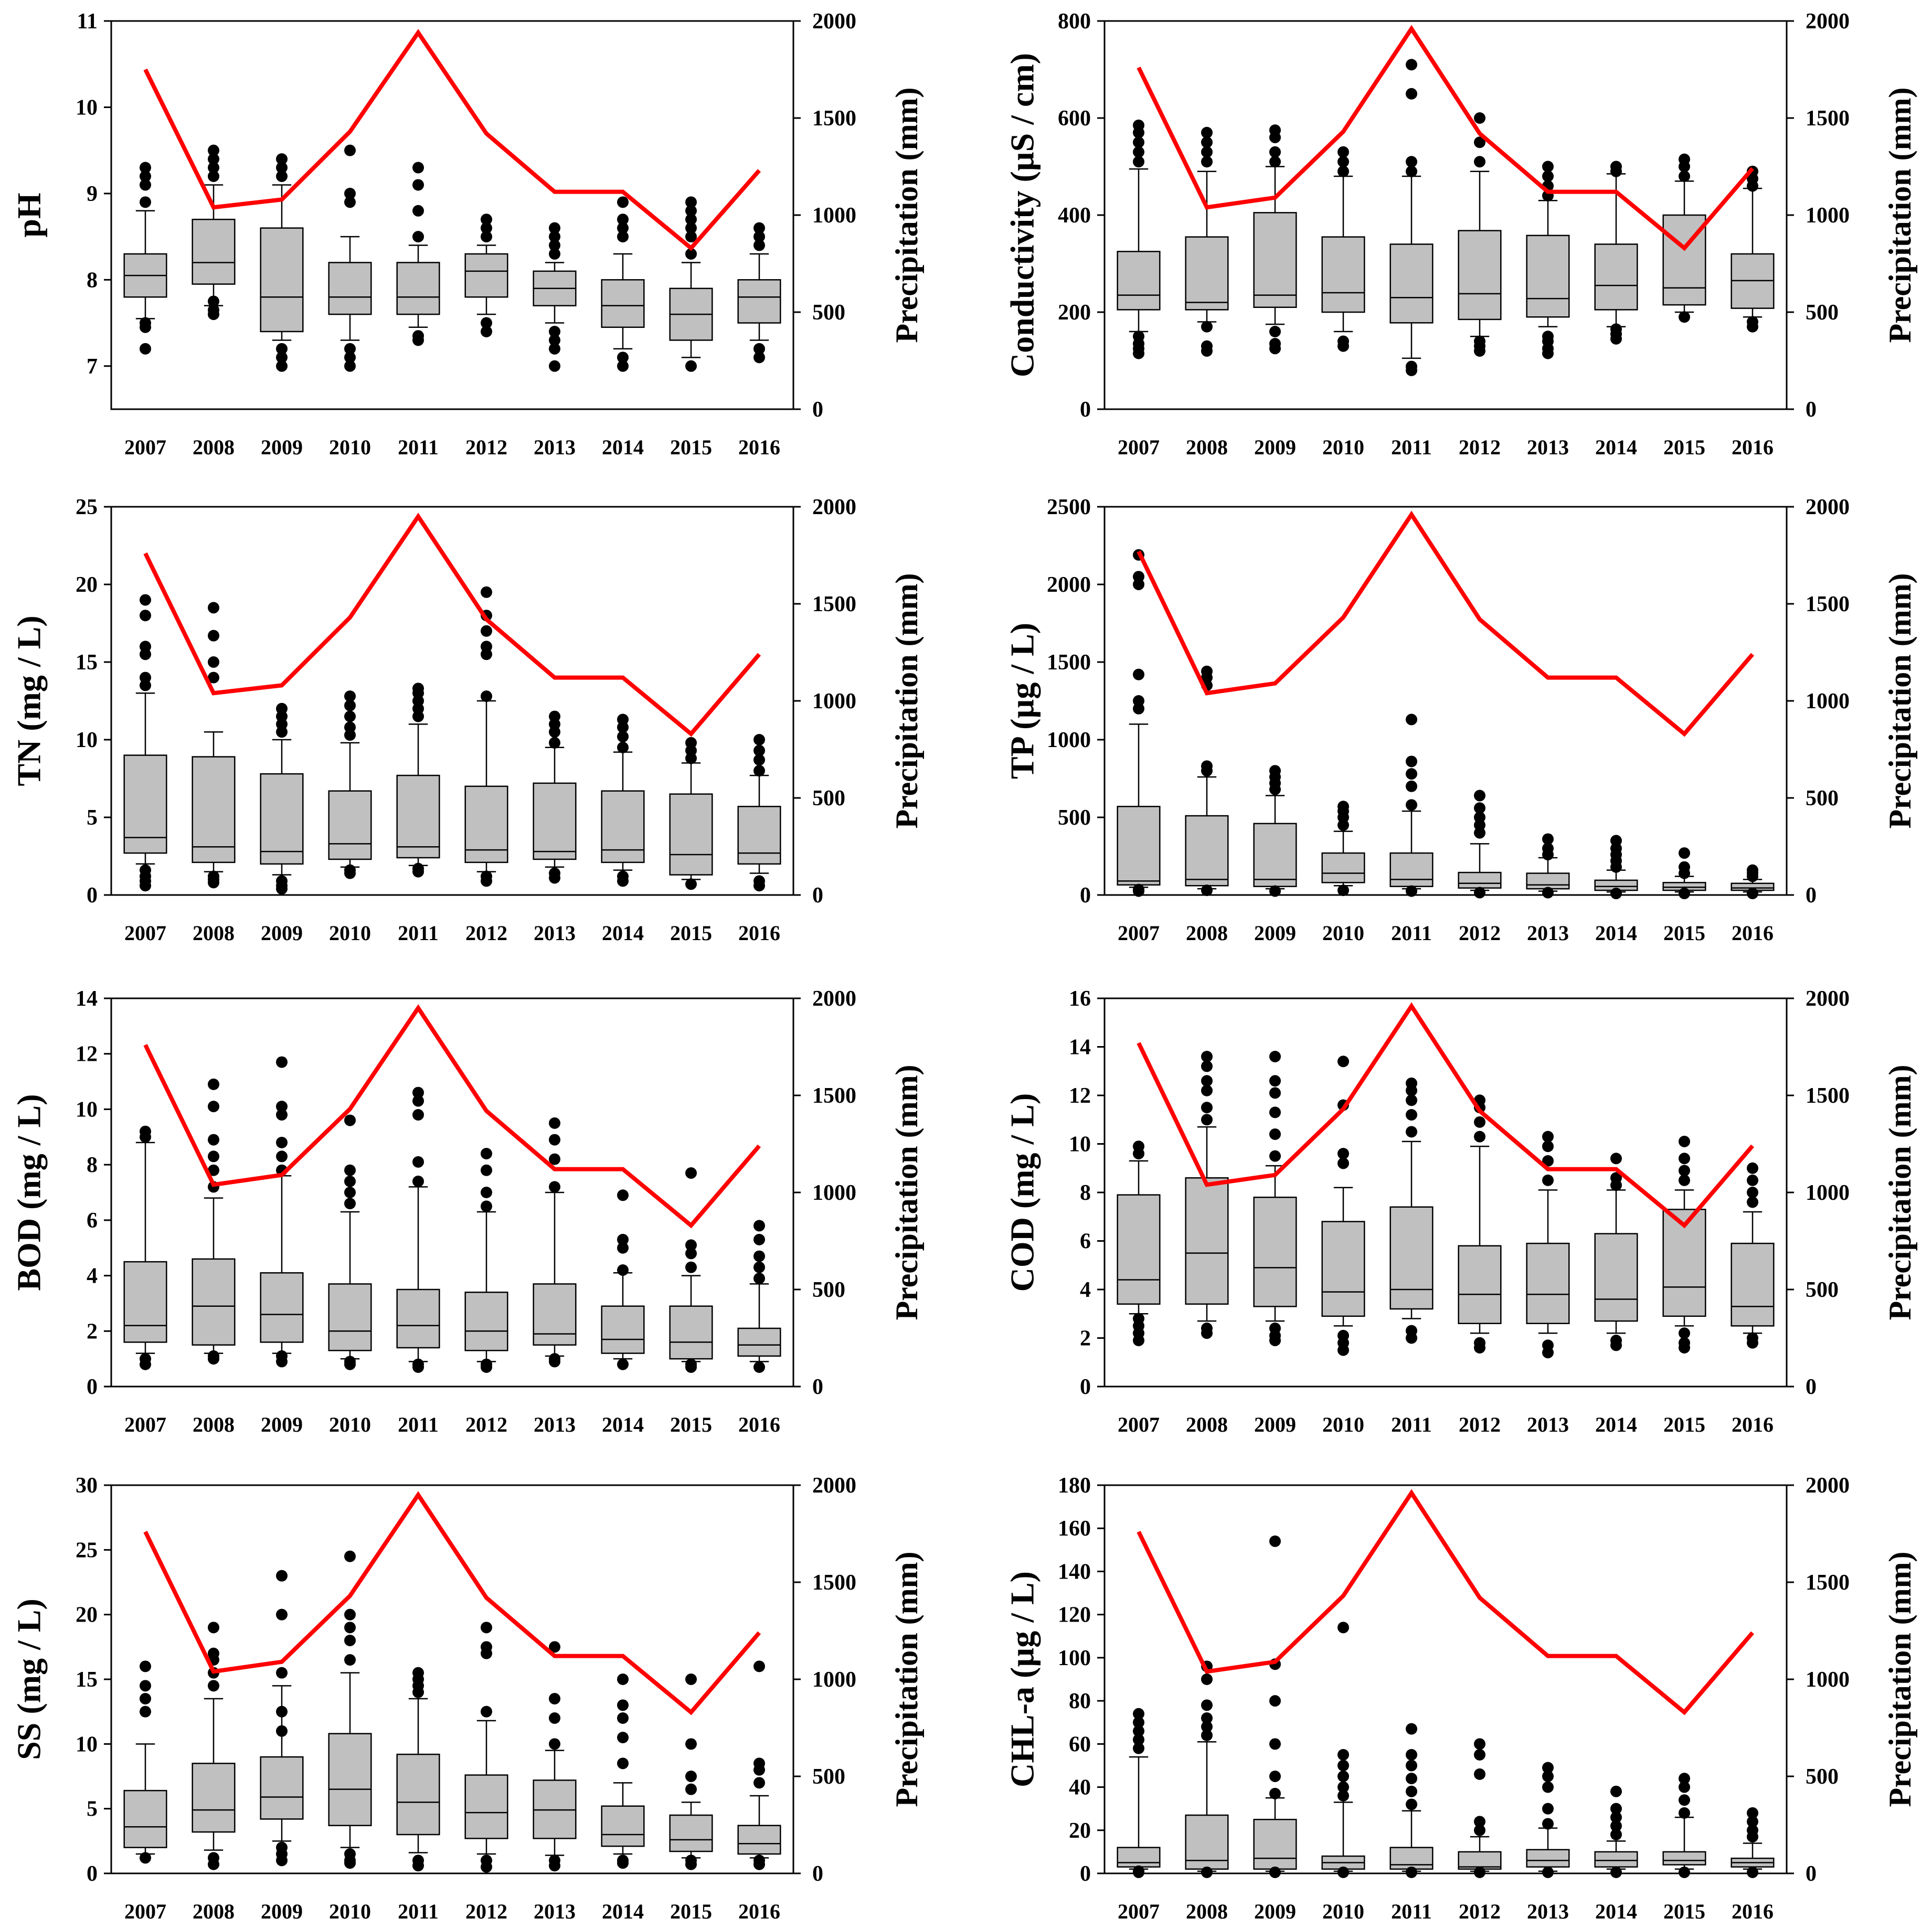 This screenshot has height=1929, width=1932. Describe the element at coordinates (92, 818) in the screenshot. I see `left-tick-label: 5` at that location.